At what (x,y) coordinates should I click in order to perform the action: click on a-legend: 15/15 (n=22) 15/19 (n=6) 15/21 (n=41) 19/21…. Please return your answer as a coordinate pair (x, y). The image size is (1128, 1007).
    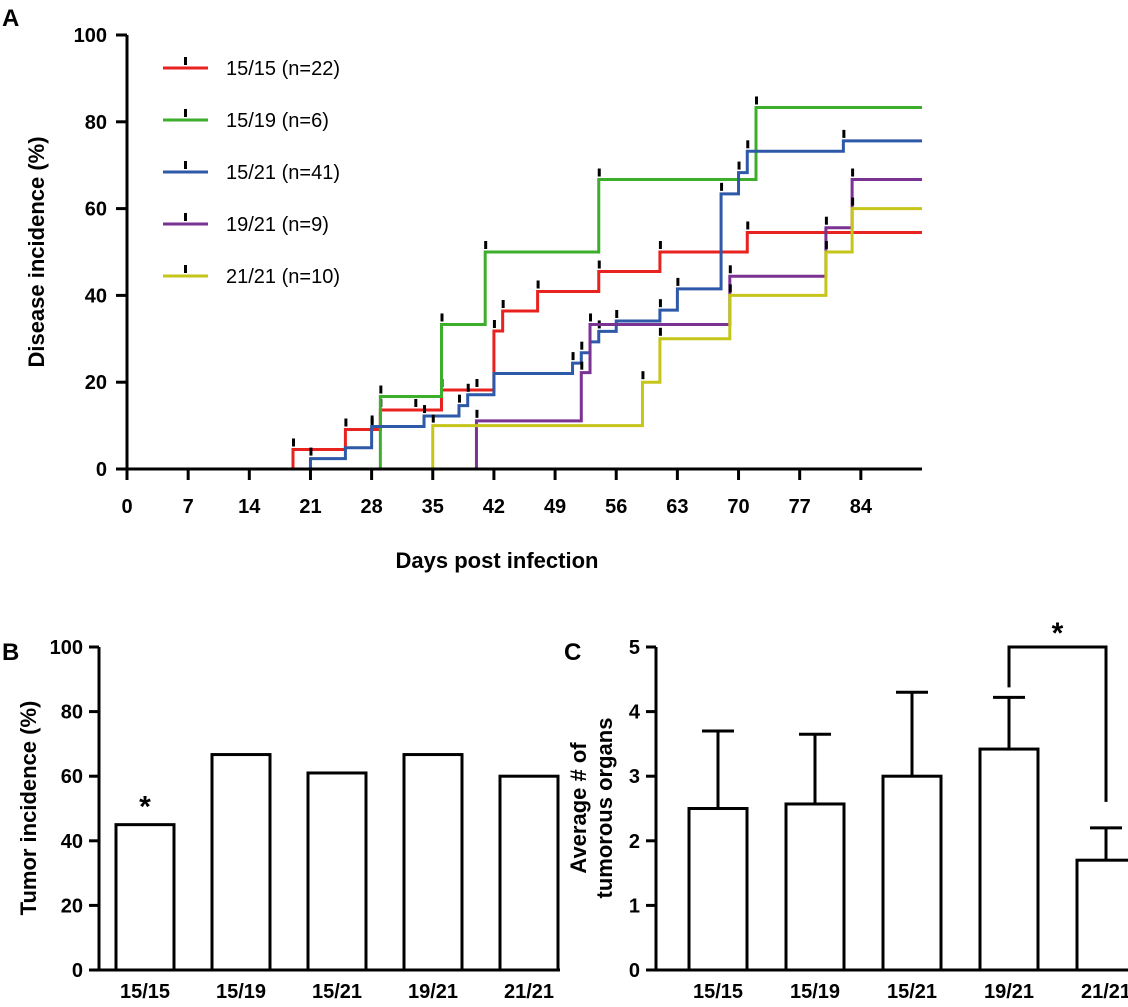
    Looking at the image, I should click on (251, 172).